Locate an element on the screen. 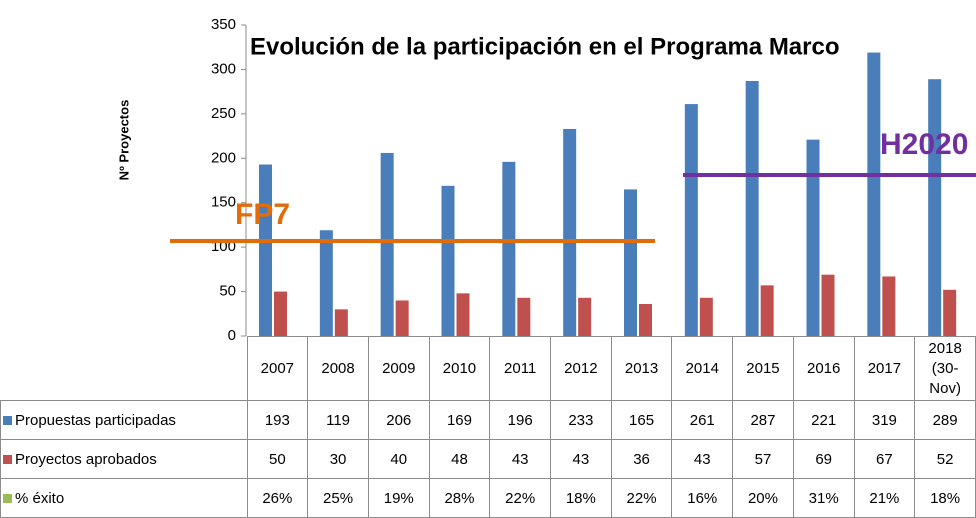  category-cell: 2015 is located at coordinates (763, 368).